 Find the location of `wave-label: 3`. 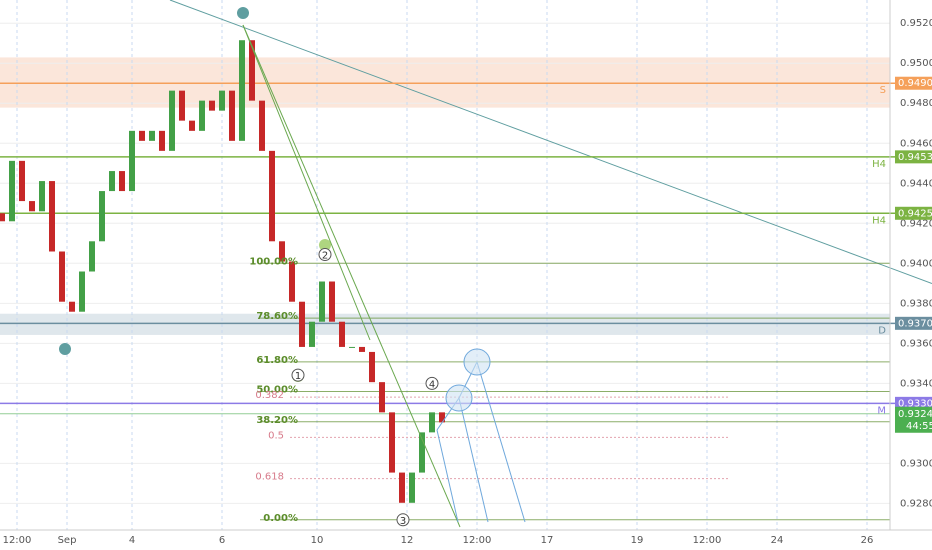

wave-label: 3 is located at coordinates (403, 521).